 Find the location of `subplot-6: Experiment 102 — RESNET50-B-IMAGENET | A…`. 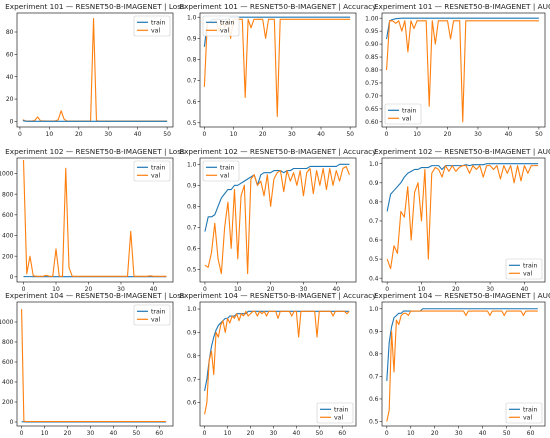

subplot-6: Experiment 102 — RESNET50-B-IMAGENET | A… is located at coordinates (459, 220).